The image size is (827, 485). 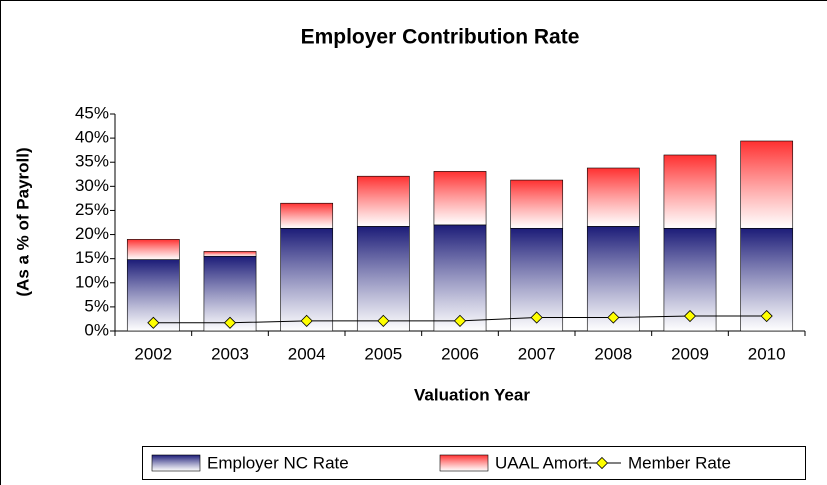 What do you see at coordinates (383, 353) in the screenshot?
I see `x-tick-label: 2005` at bounding box center [383, 353].